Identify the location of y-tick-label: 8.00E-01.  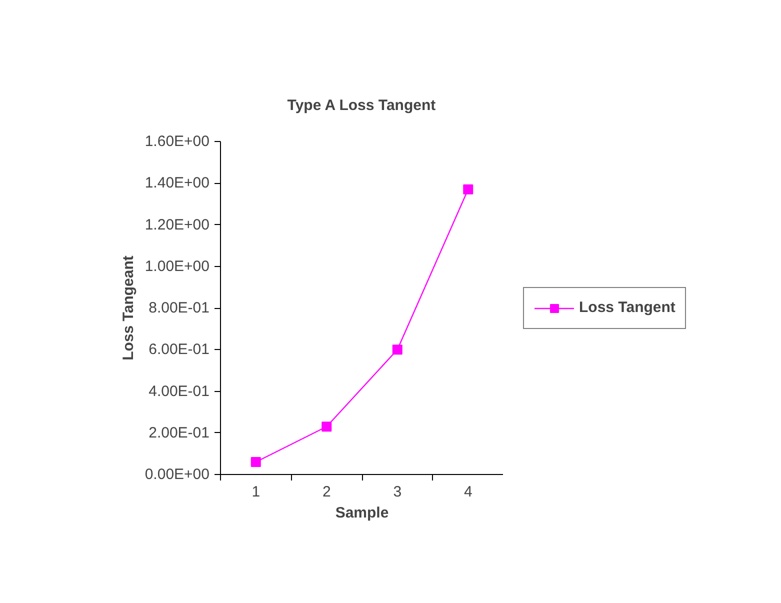
(179, 308).